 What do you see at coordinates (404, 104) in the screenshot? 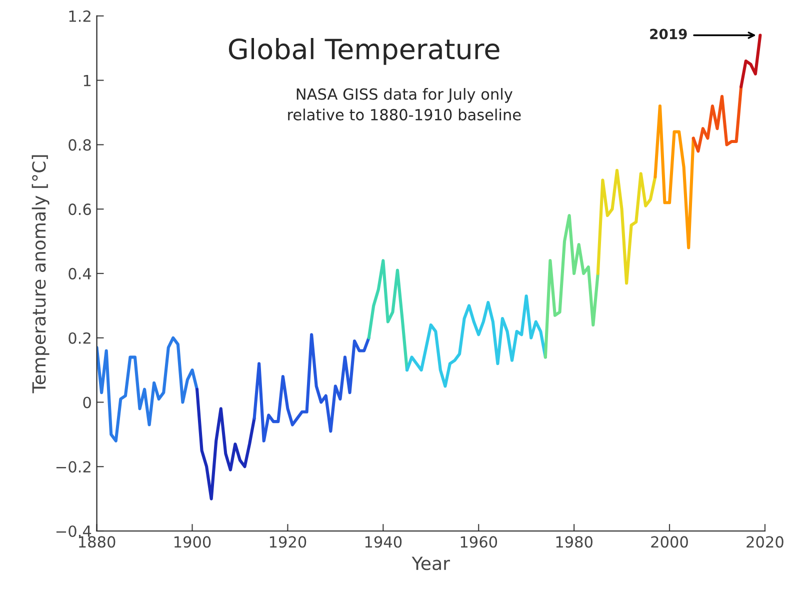
I see `text: NASA GISS data for July only relative to 1880-1910 baseline` at bounding box center [404, 104].